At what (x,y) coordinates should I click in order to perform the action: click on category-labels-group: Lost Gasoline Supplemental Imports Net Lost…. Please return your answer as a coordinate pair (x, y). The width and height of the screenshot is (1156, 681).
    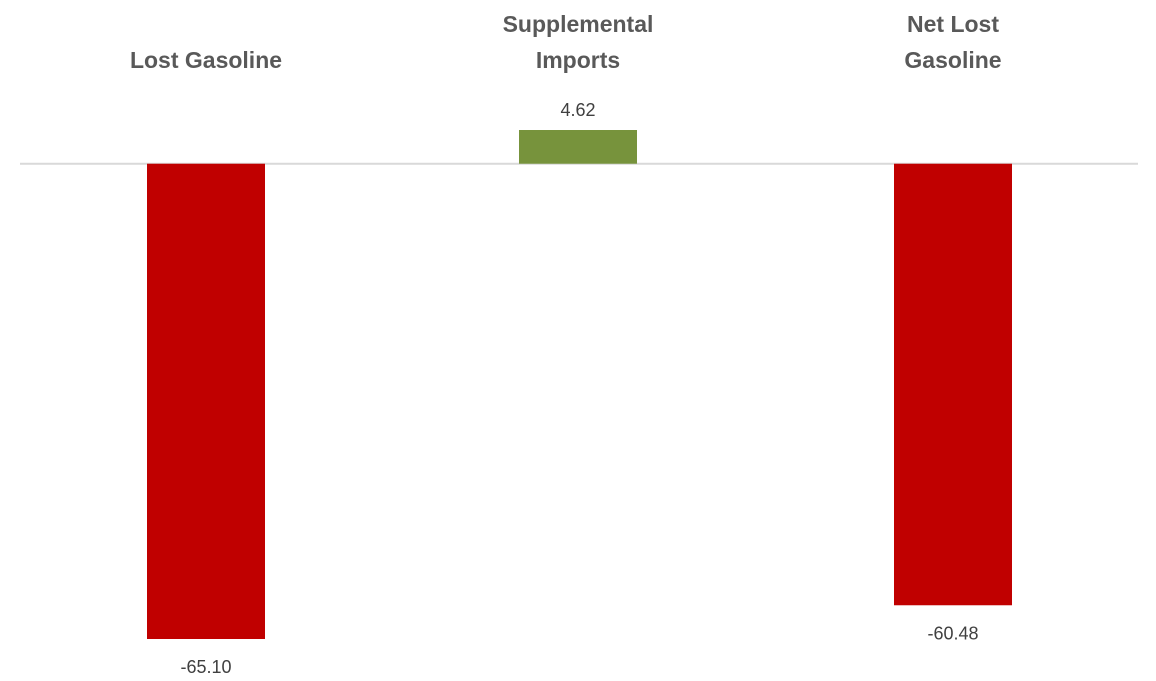
    Looking at the image, I should click on (566, 42).